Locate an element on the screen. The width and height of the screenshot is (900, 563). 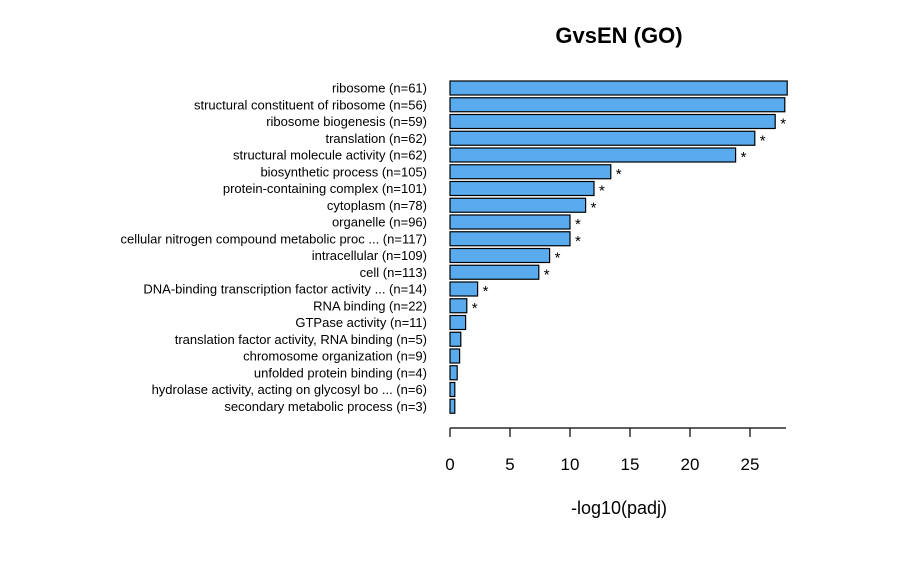
x-axis-label: -log10(padj) is located at coordinates (619, 508).